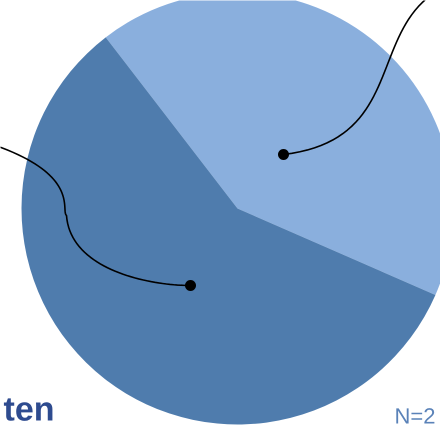  What do you see at coordinates (29, 409) in the screenshot?
I see `text: ten` at bounding box center [29, 409].